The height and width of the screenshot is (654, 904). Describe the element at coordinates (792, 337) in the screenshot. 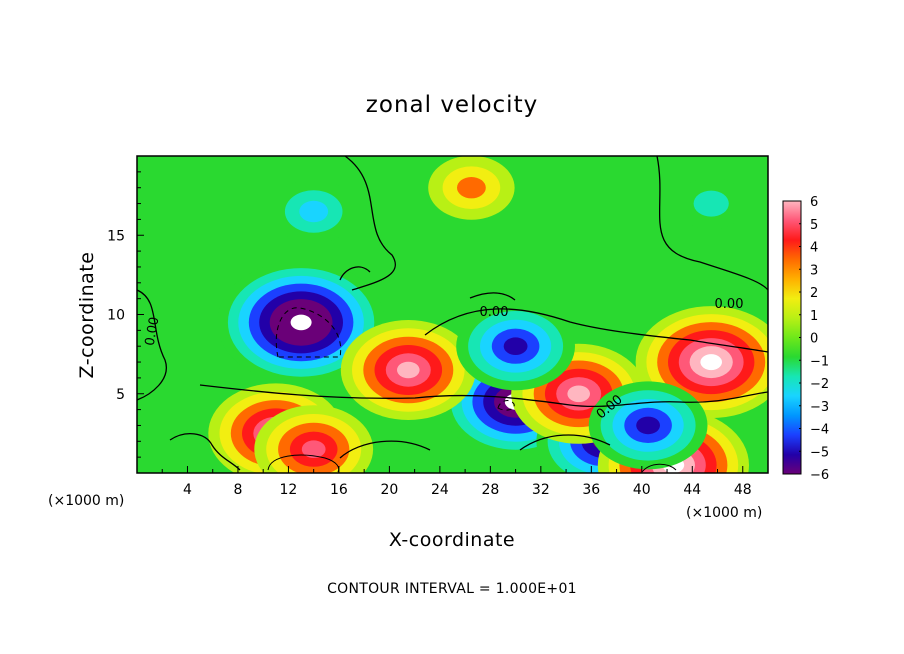

I see `colorbar-fill` at that location.